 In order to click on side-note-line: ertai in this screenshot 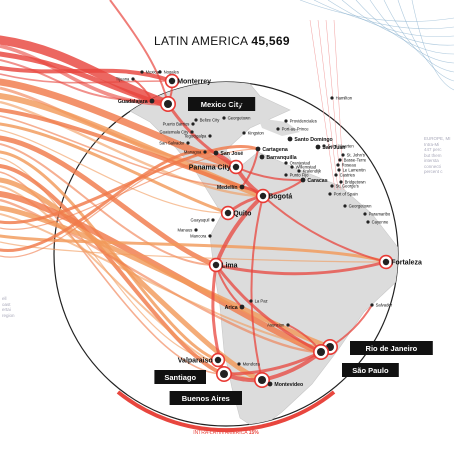, I will do `click(6, 309)`.